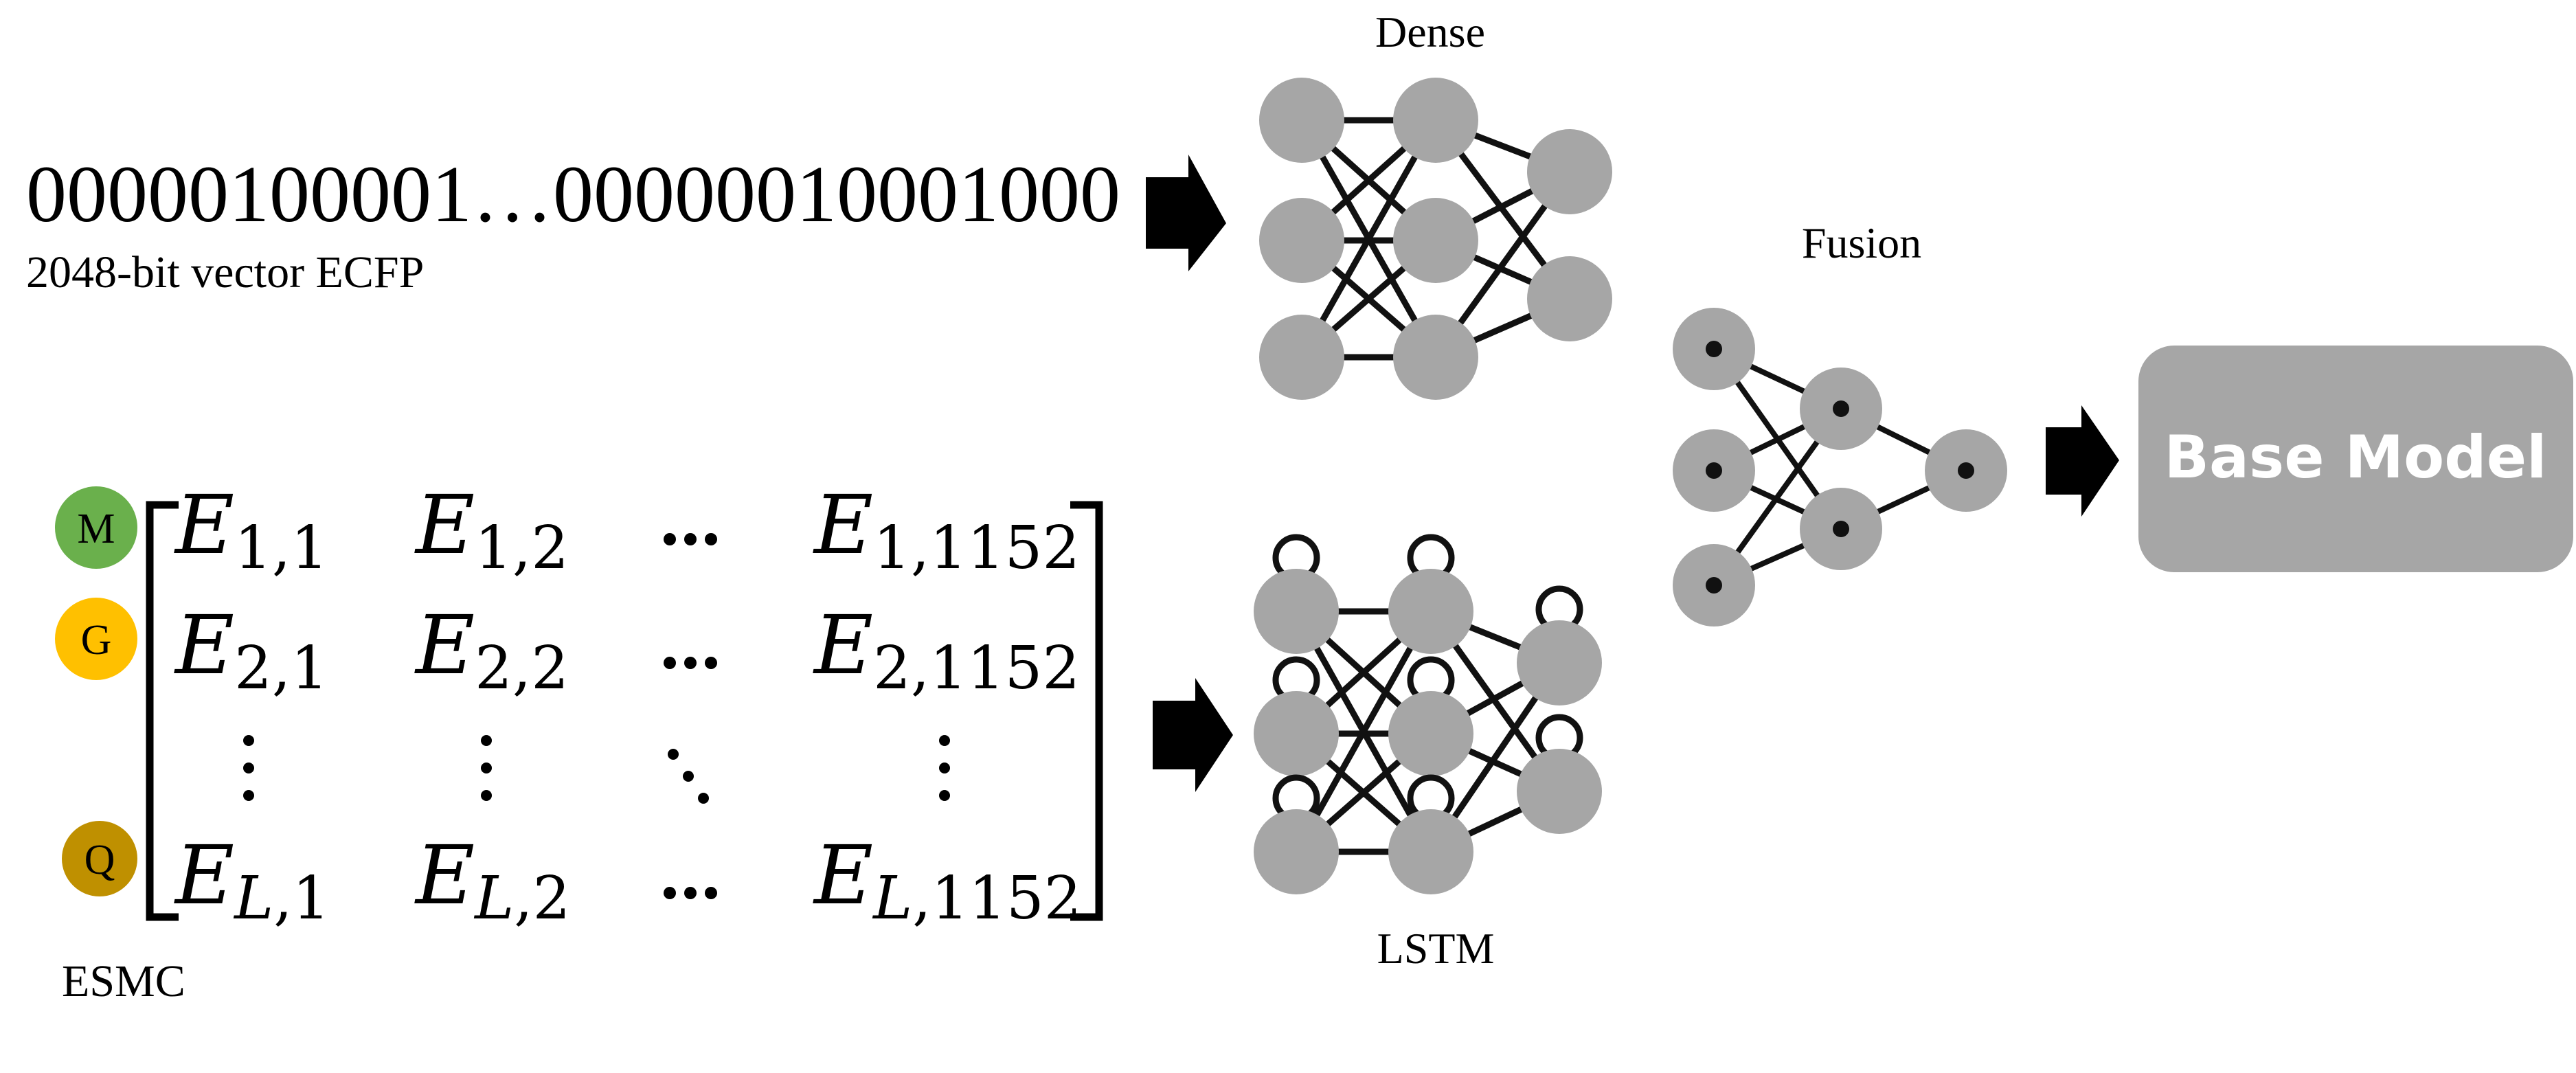  I want to click on esmc-token-g-letter: G, so click(96, 640).